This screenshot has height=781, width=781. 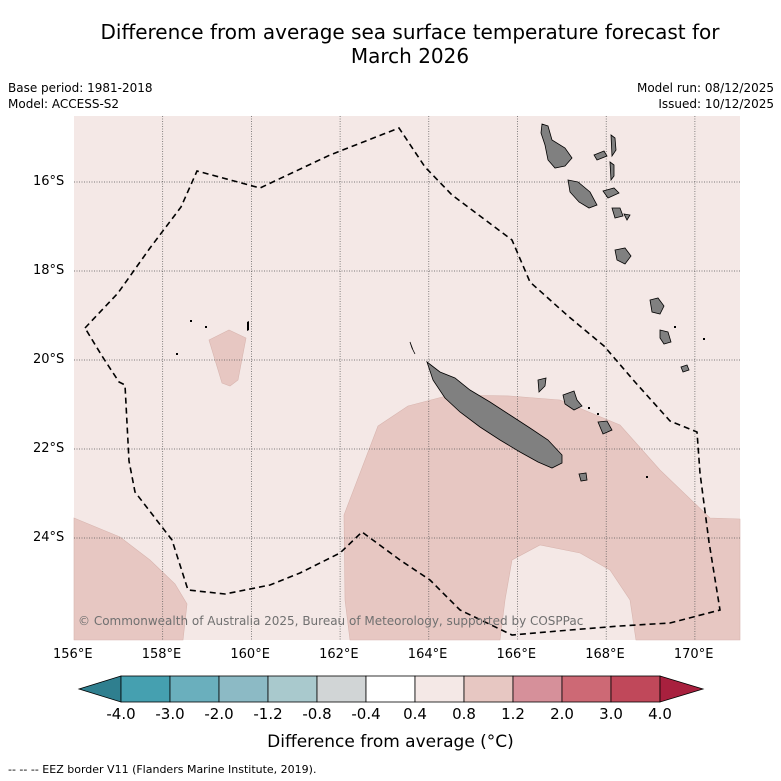 I want to click on small-islets, so click(x=440, y=399).